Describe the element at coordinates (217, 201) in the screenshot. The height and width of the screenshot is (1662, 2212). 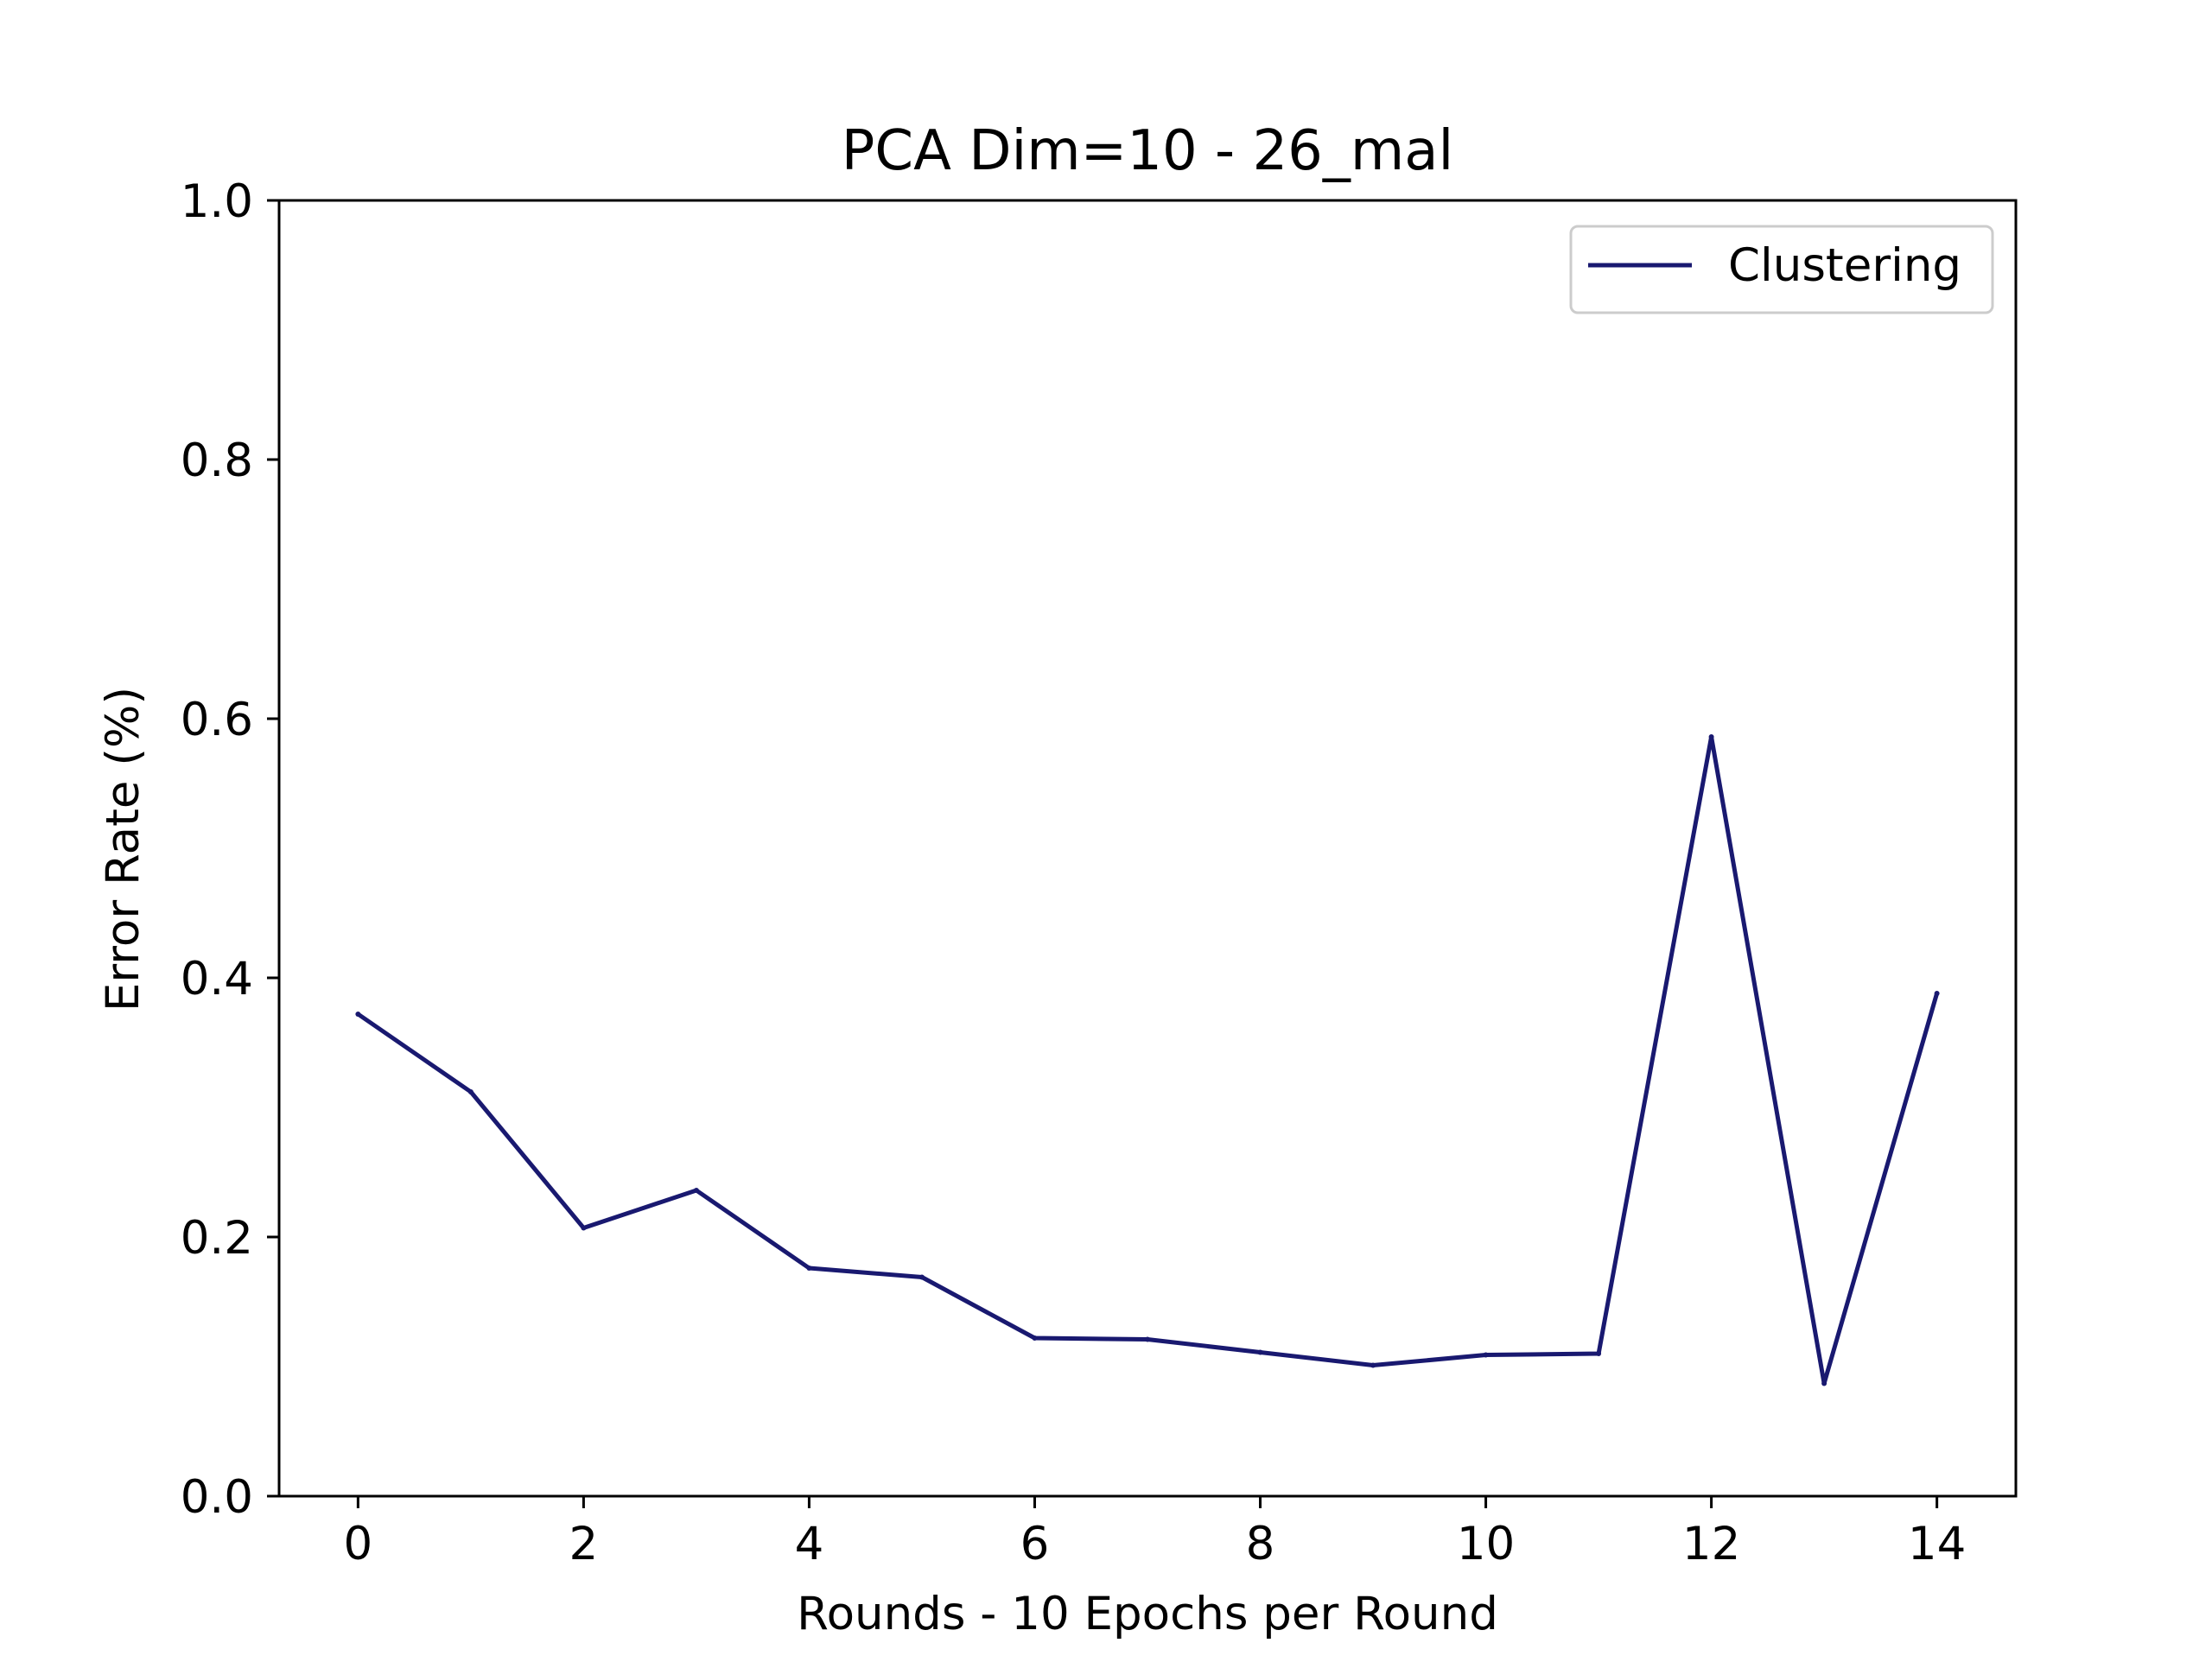
I see `y-tick-label: 1.0` at that location.